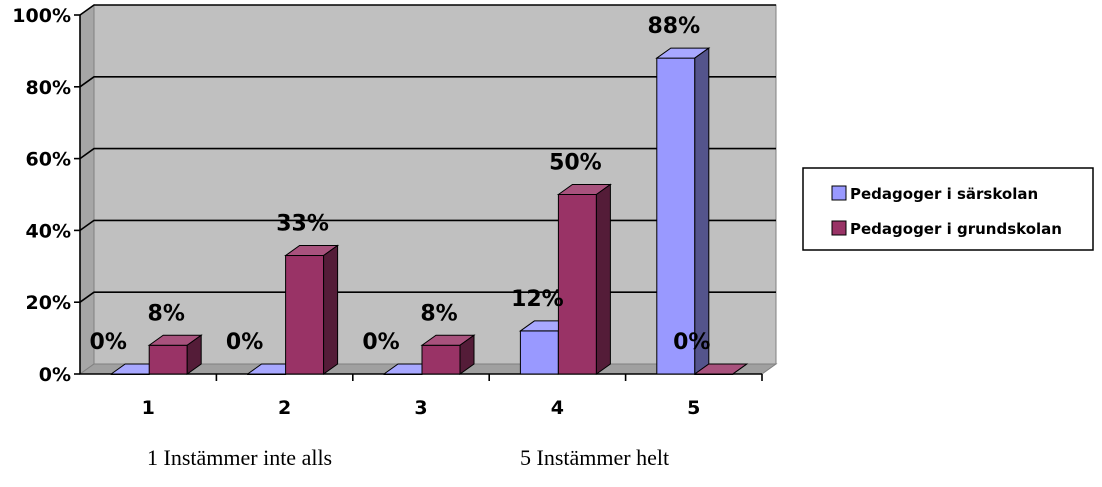 The height and width of the screenshot is (487, 1102). Describe the element at coordinates (48, 160) in the screenshot. I see `y-tick-label: 60%` at that location.